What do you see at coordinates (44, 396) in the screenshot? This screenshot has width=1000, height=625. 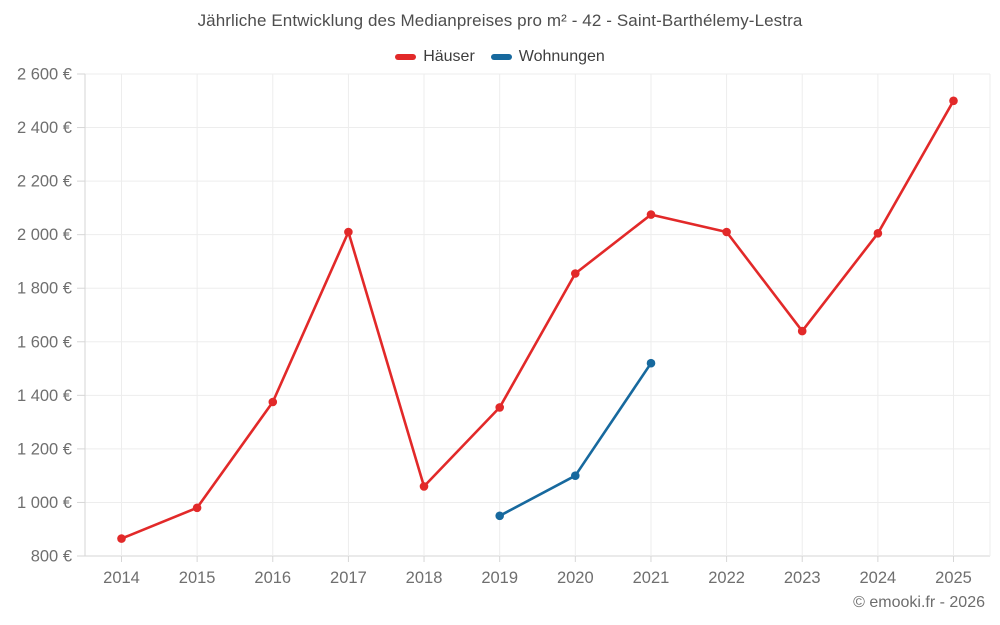 I see `y-axis-label: 1 400 €` at bounding box center [44, 396].